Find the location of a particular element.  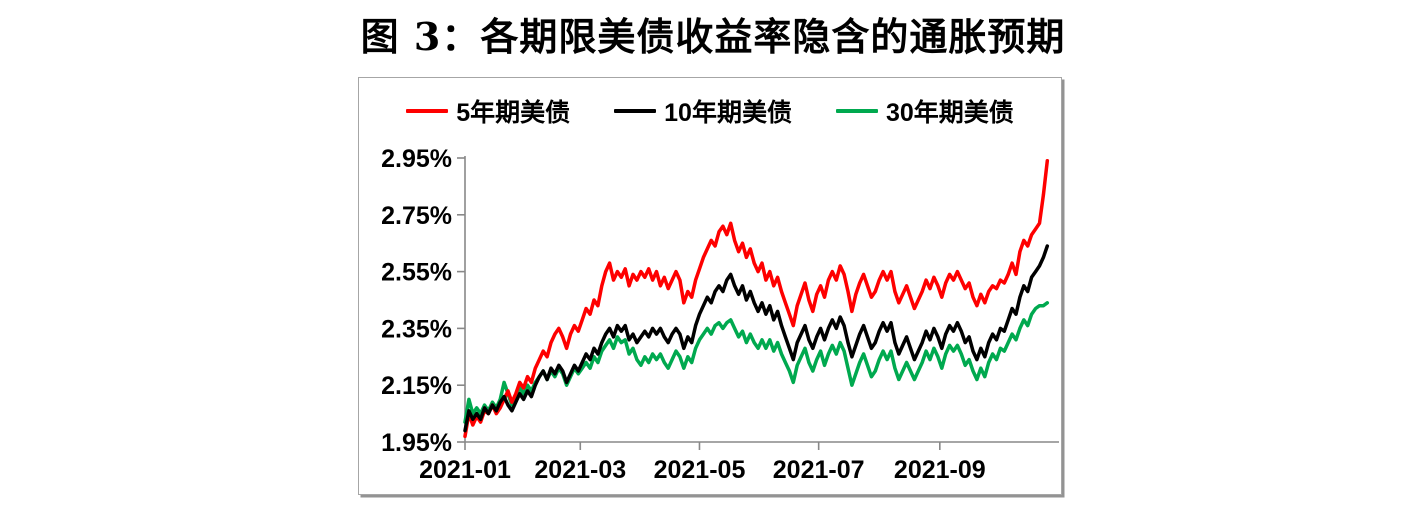

legend-label-5y: 5年期美债 is located at coordinates (513, 113).